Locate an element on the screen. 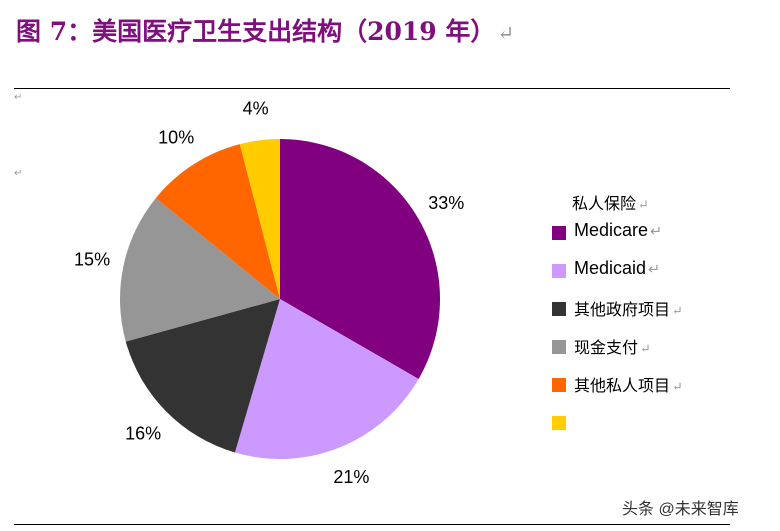  legend-item: Medicaid is located at coordinates (617, 277).